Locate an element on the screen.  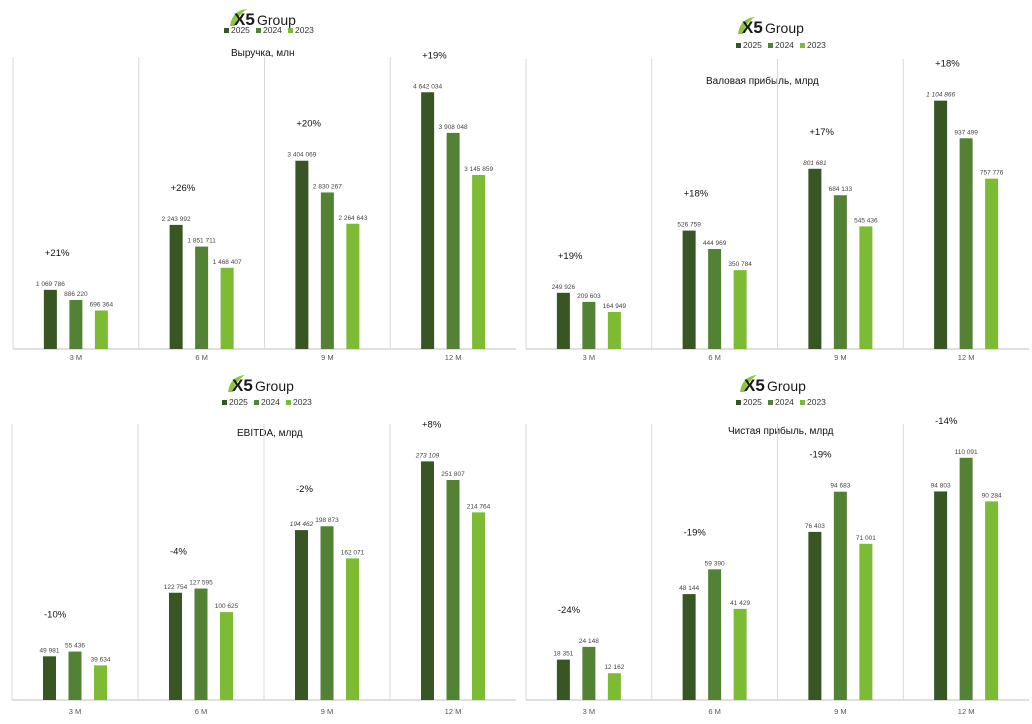
growth-label: +19% is located at coordinates (570, 256).